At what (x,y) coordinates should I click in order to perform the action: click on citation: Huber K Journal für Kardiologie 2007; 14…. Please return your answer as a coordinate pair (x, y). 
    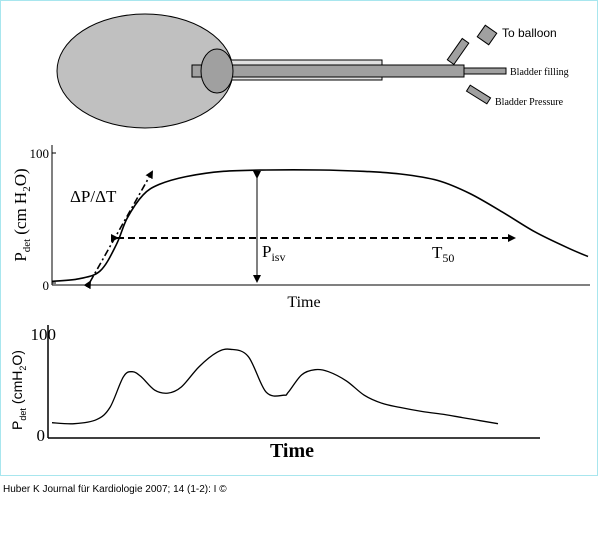
    Looking at the image, I should click on (115, 489).